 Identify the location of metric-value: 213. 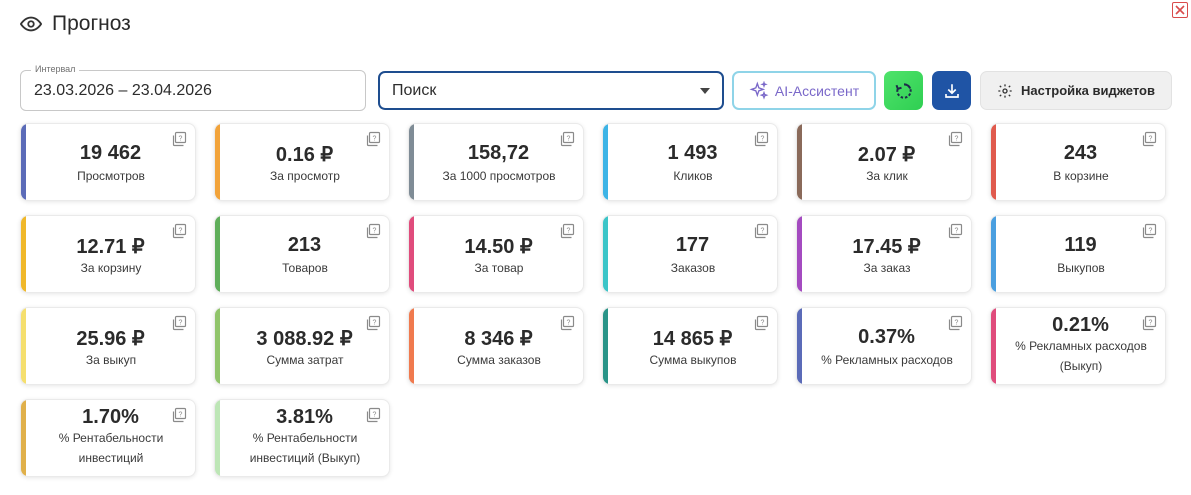
(304, 245).